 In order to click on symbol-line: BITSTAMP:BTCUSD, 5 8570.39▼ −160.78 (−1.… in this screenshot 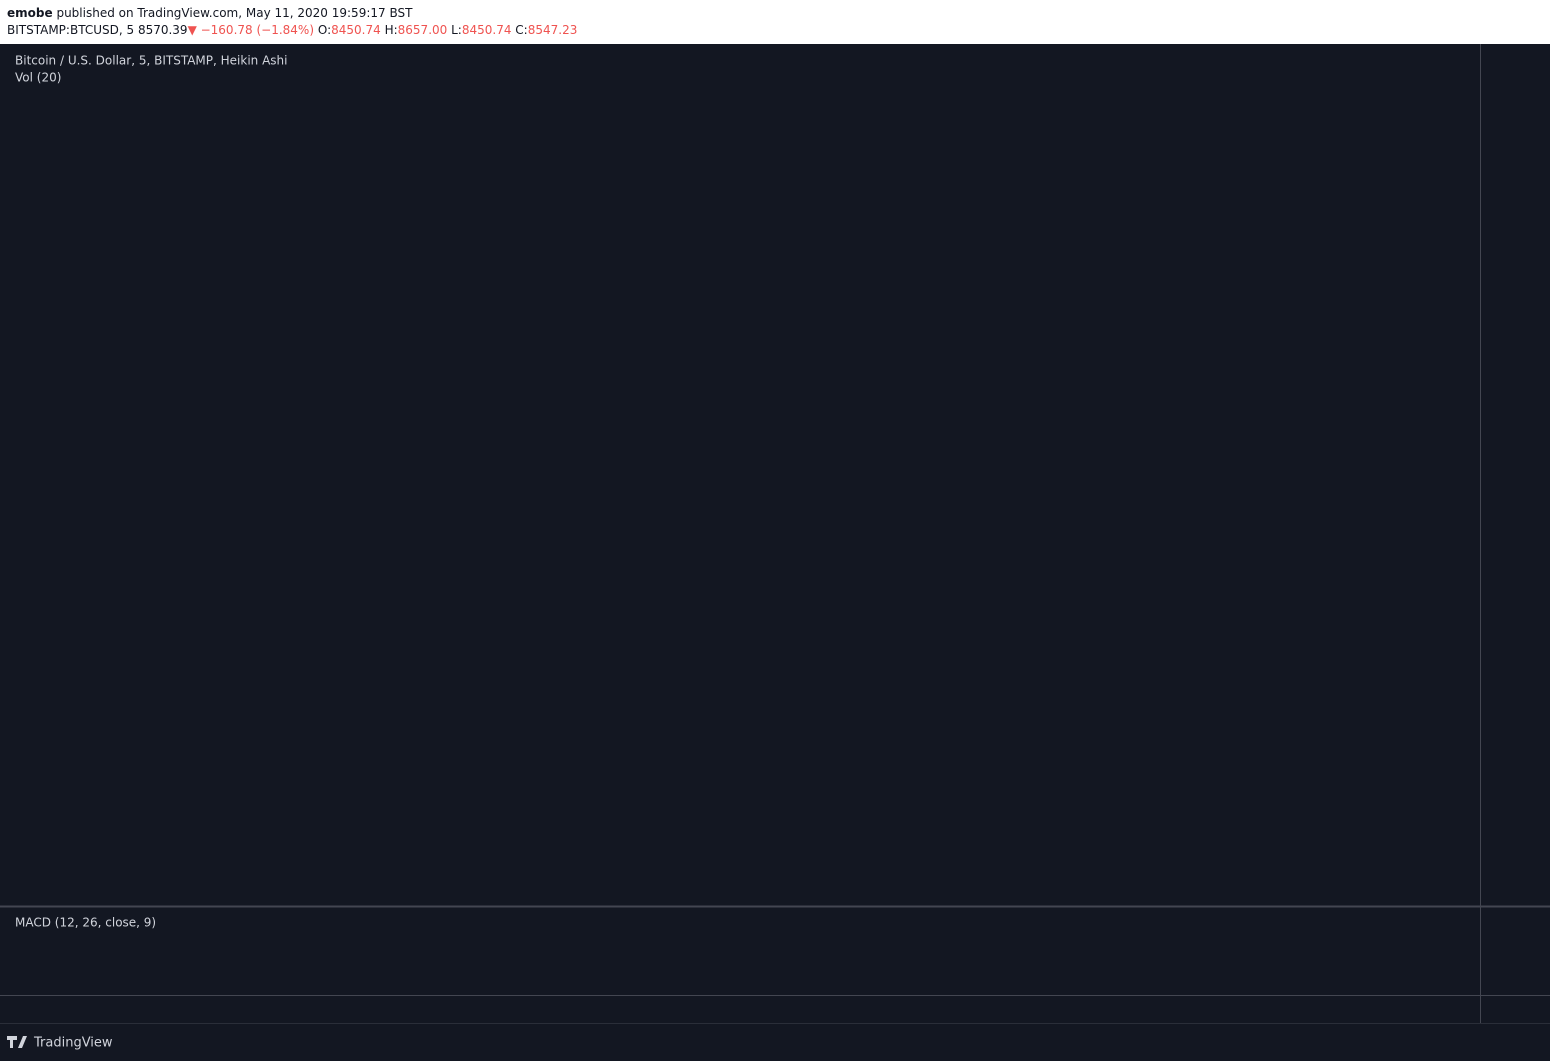, I will do `click(292, 30)`.